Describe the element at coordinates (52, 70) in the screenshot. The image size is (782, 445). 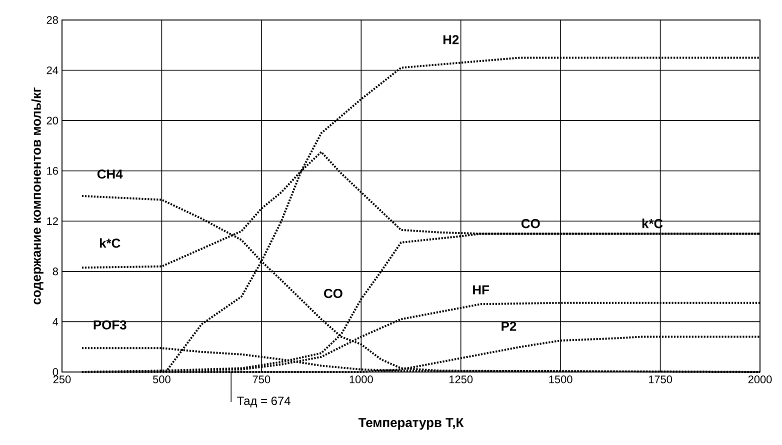
I see `y-tick-label: 24` at that location.